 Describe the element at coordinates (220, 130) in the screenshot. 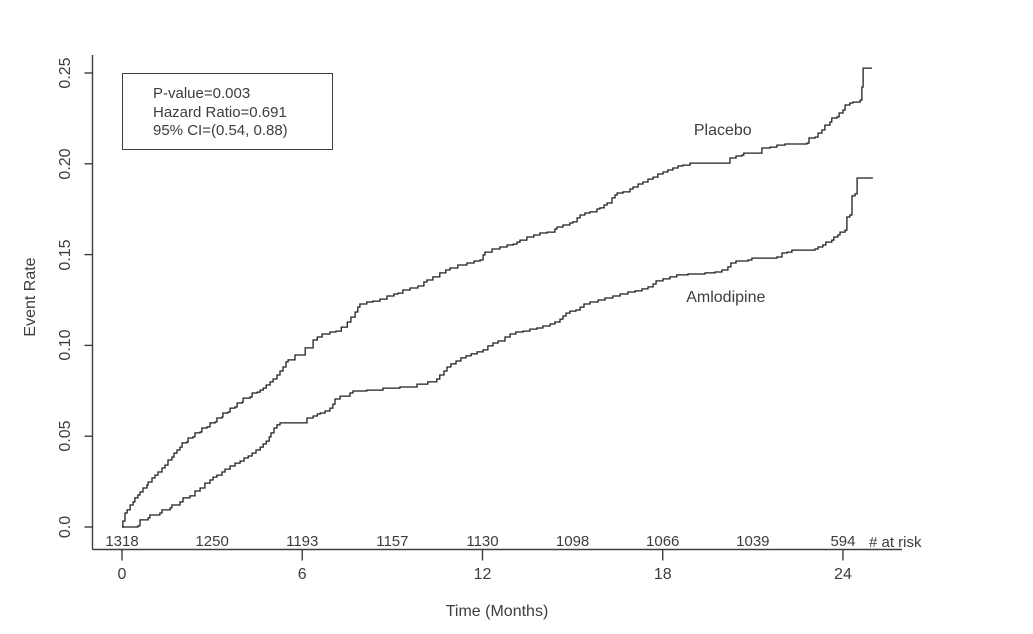

I see `confidence-interval-text: 95% CI=(0.54, 0.88)` at that location.